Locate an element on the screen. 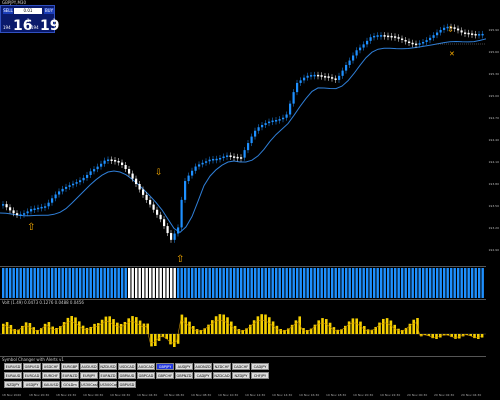 Image resolution: width=500 pixels, height=400 pixels. symbol-button-goldm: GOLDm is located at coordinates (70, 384).